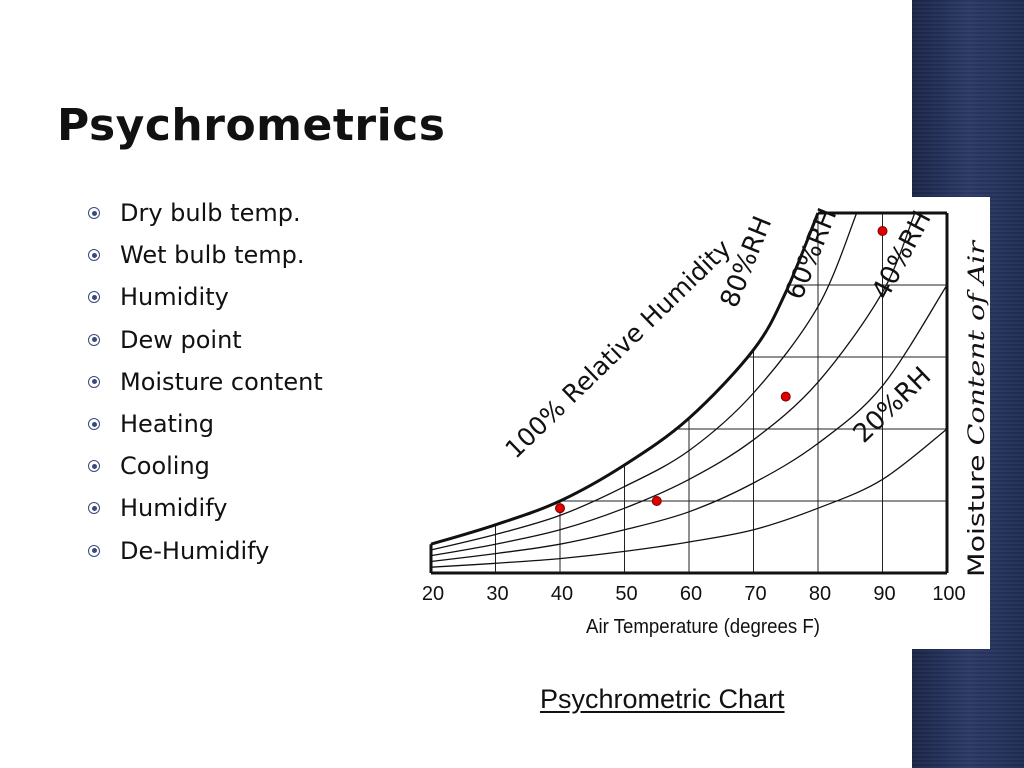 This screenshot has width=1024, height=768. I want to click on slide-title: Psychrometrics, so click(251, 125).